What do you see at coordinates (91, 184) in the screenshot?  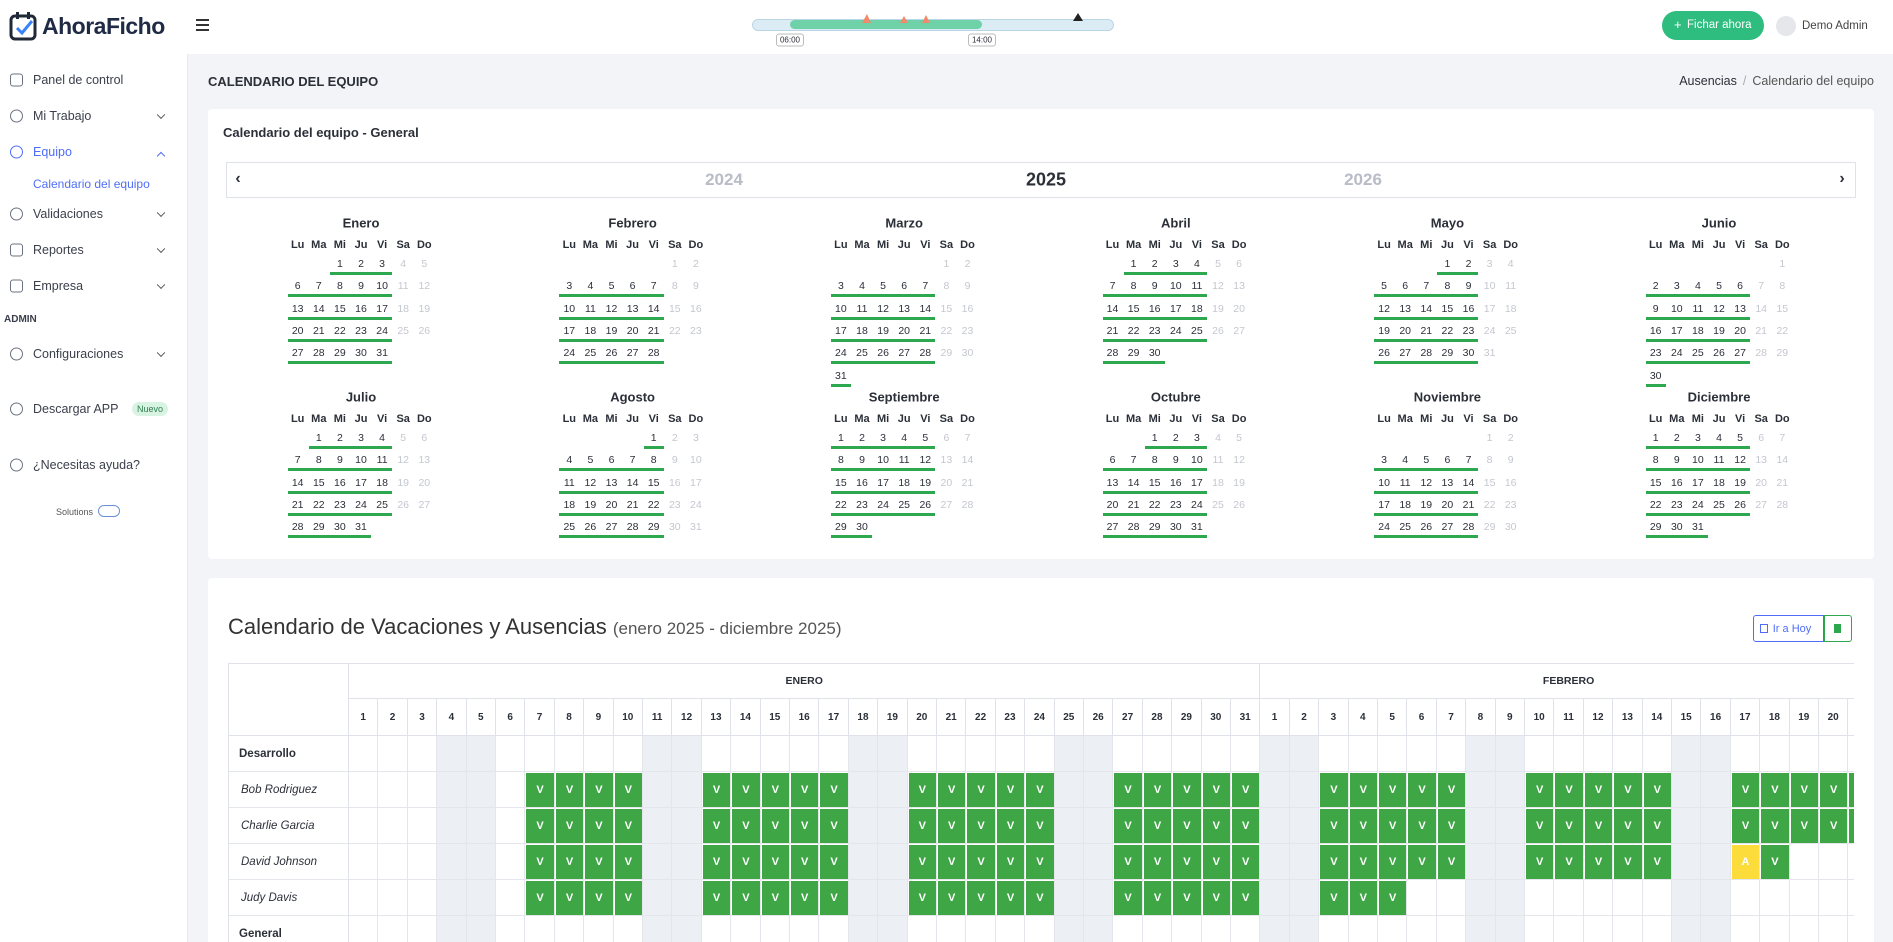 I see `submenu-item: Calendario del equipo` at bounding box center [91, 184].